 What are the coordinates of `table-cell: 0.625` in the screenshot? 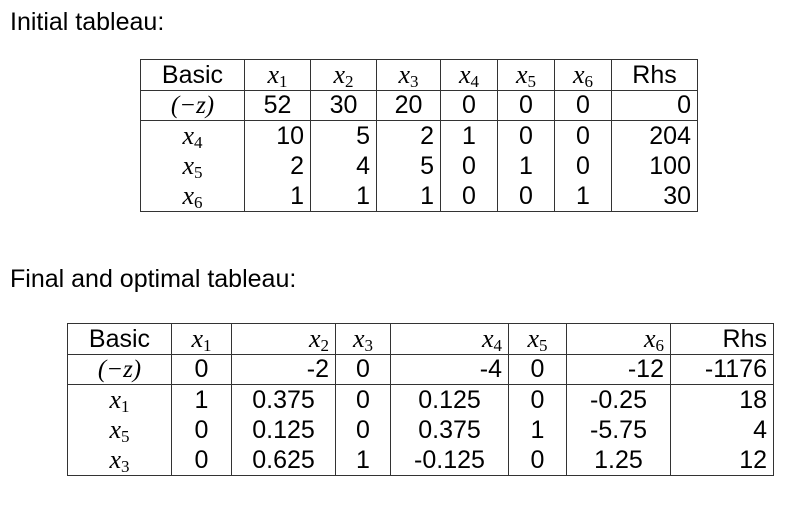 It's located at (283, 460).